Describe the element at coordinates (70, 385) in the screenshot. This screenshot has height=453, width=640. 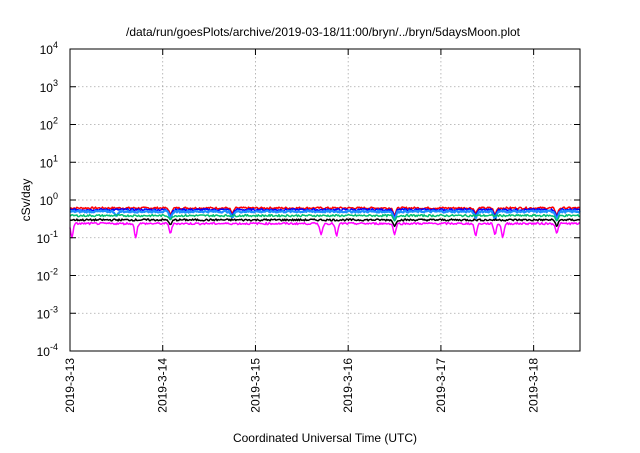
I see `x-tick-label: 2019-3-13` at that location.